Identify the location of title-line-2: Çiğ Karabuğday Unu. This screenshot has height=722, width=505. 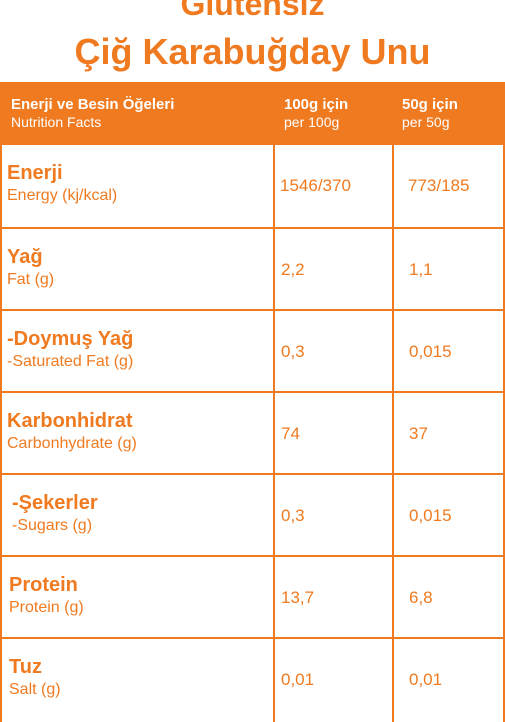
(252, 51).